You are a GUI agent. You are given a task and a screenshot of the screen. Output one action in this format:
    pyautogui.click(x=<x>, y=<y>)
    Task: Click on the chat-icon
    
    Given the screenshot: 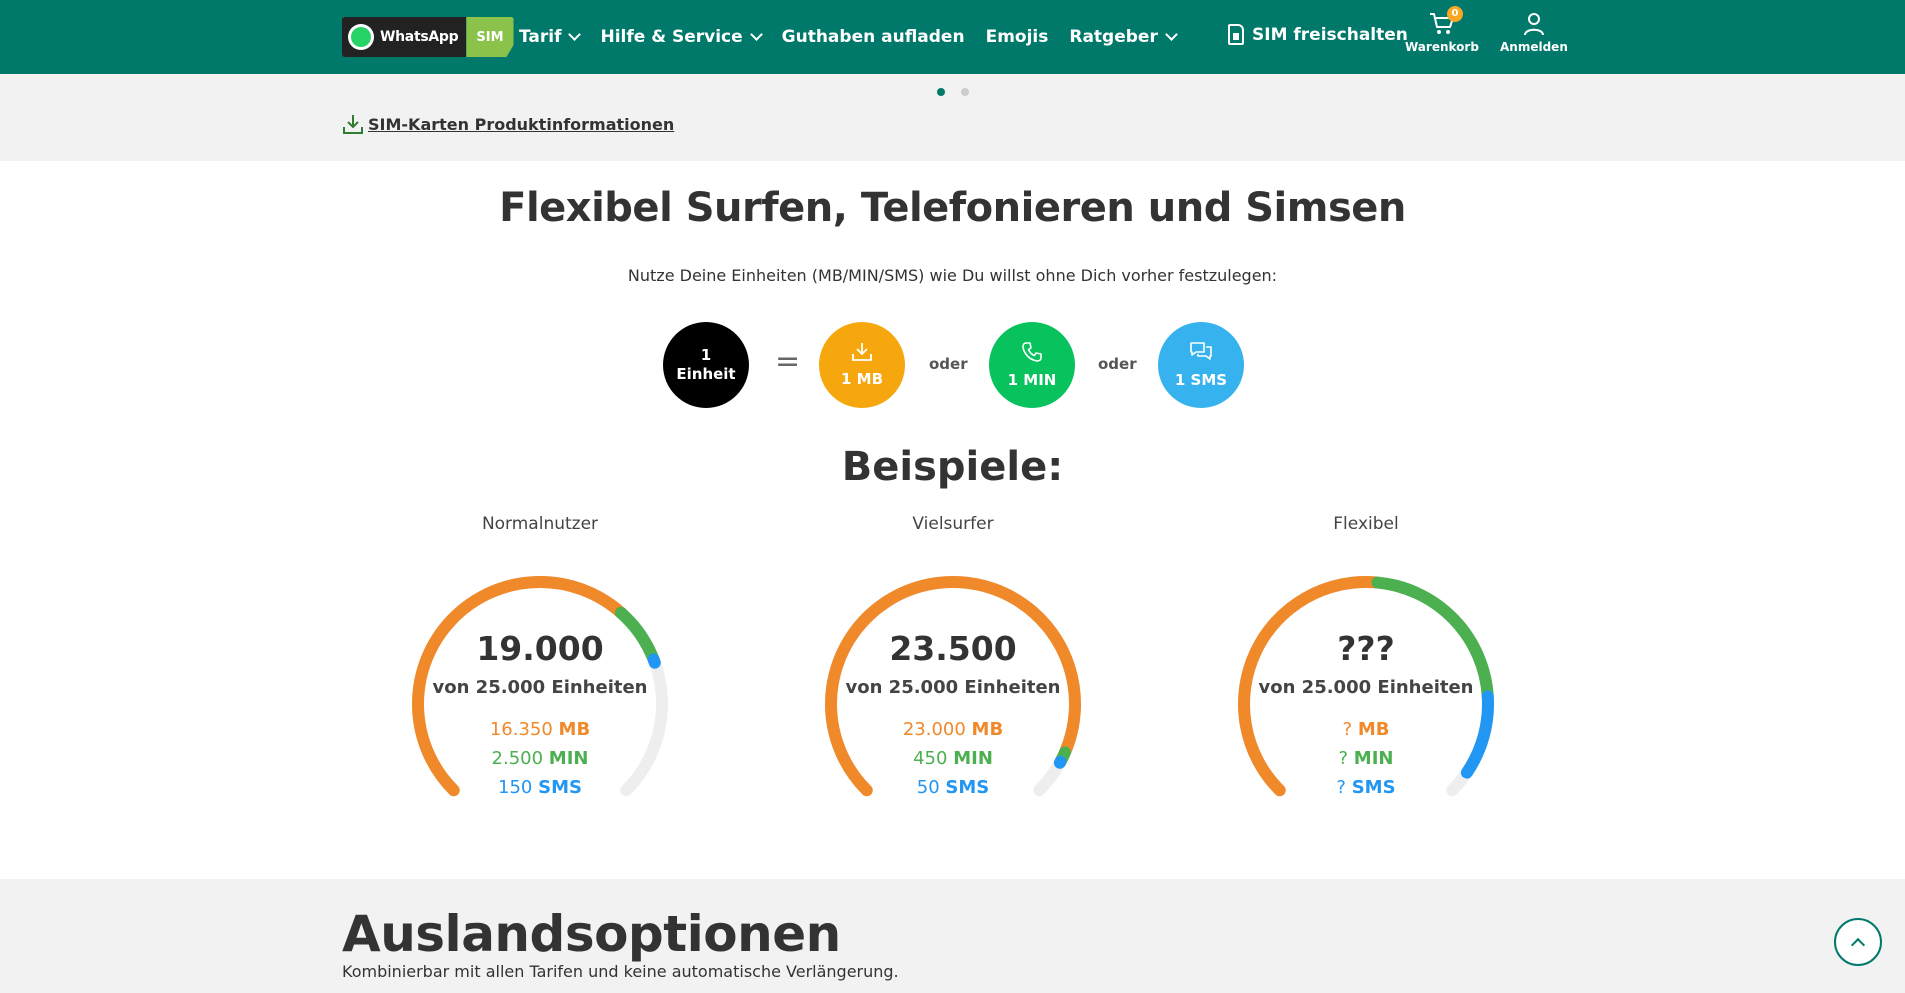 What is the action you would take?
    pyautogui.click(x=1201, y=350)
    